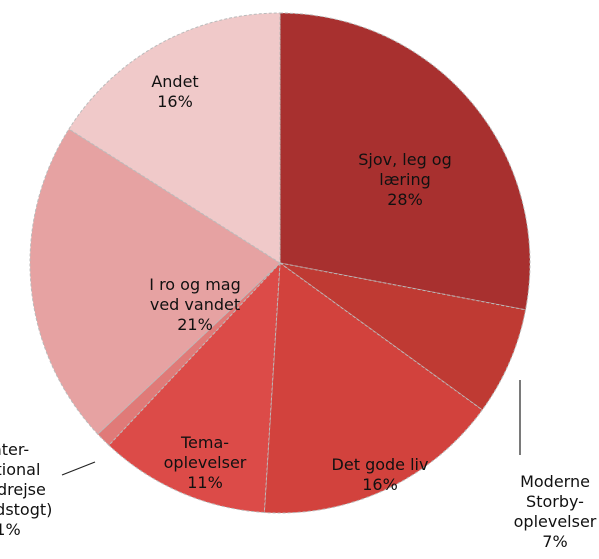 The height and width of the screenshot is (559, 599). I want to click on category-label: Andet, so click(175, 81).